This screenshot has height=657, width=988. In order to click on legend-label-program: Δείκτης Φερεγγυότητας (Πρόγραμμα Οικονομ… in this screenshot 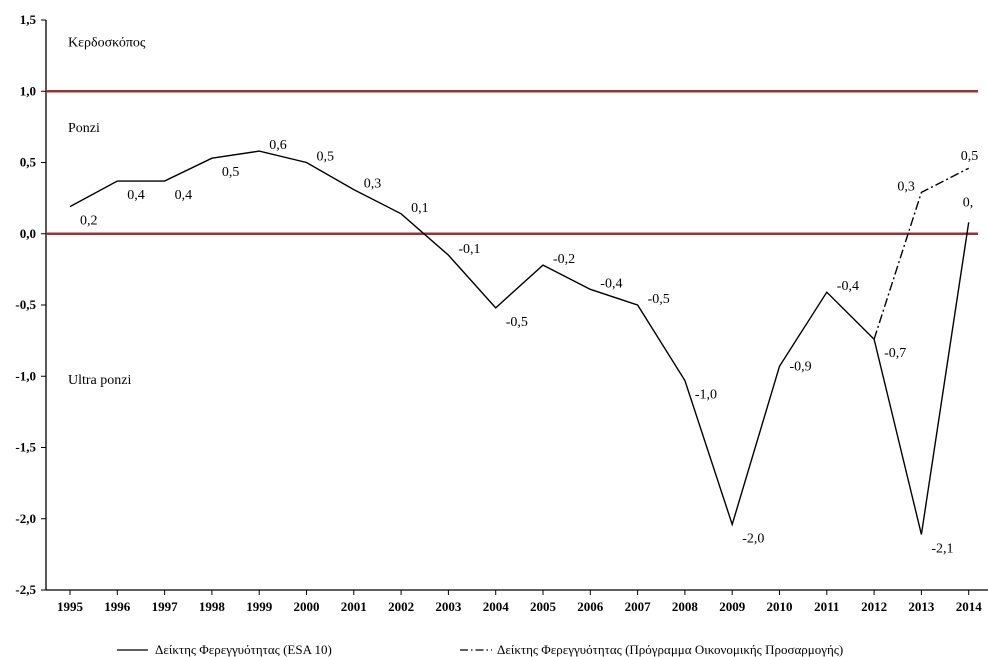, I will do `click(670, 649)`.